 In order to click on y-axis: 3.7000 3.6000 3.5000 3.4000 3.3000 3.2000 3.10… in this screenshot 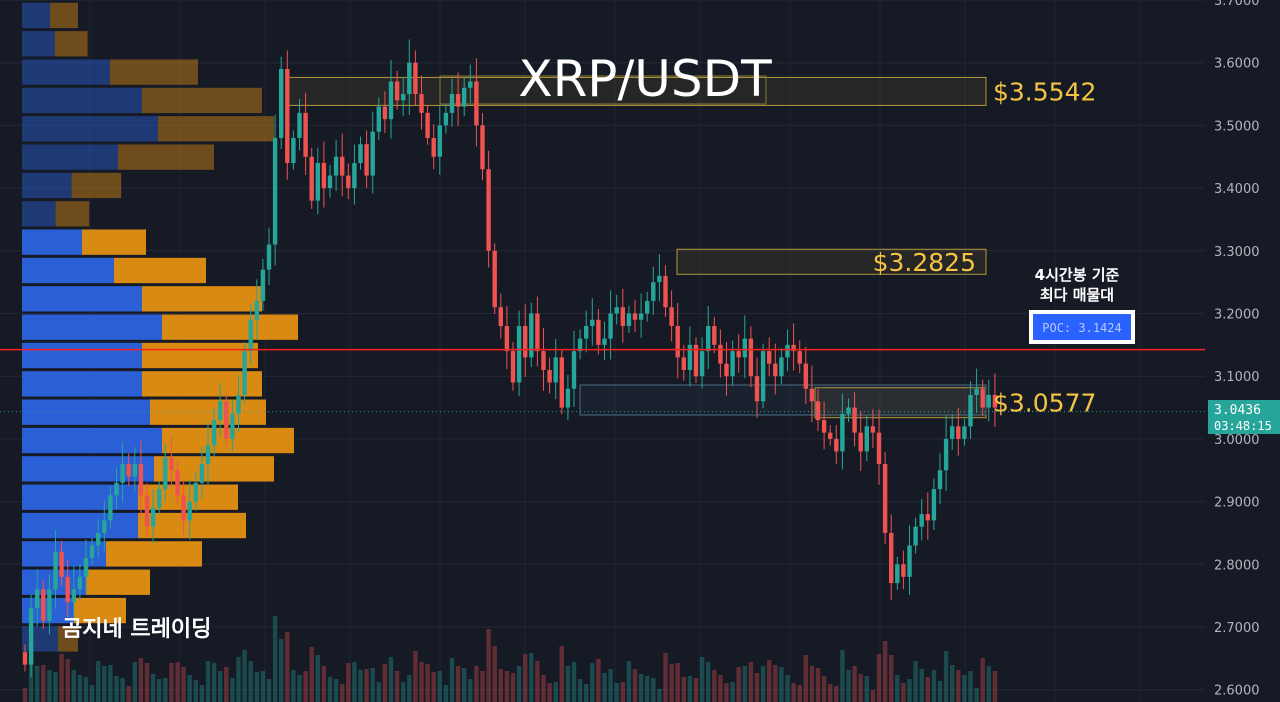, I will do `click(1237, 349)`.